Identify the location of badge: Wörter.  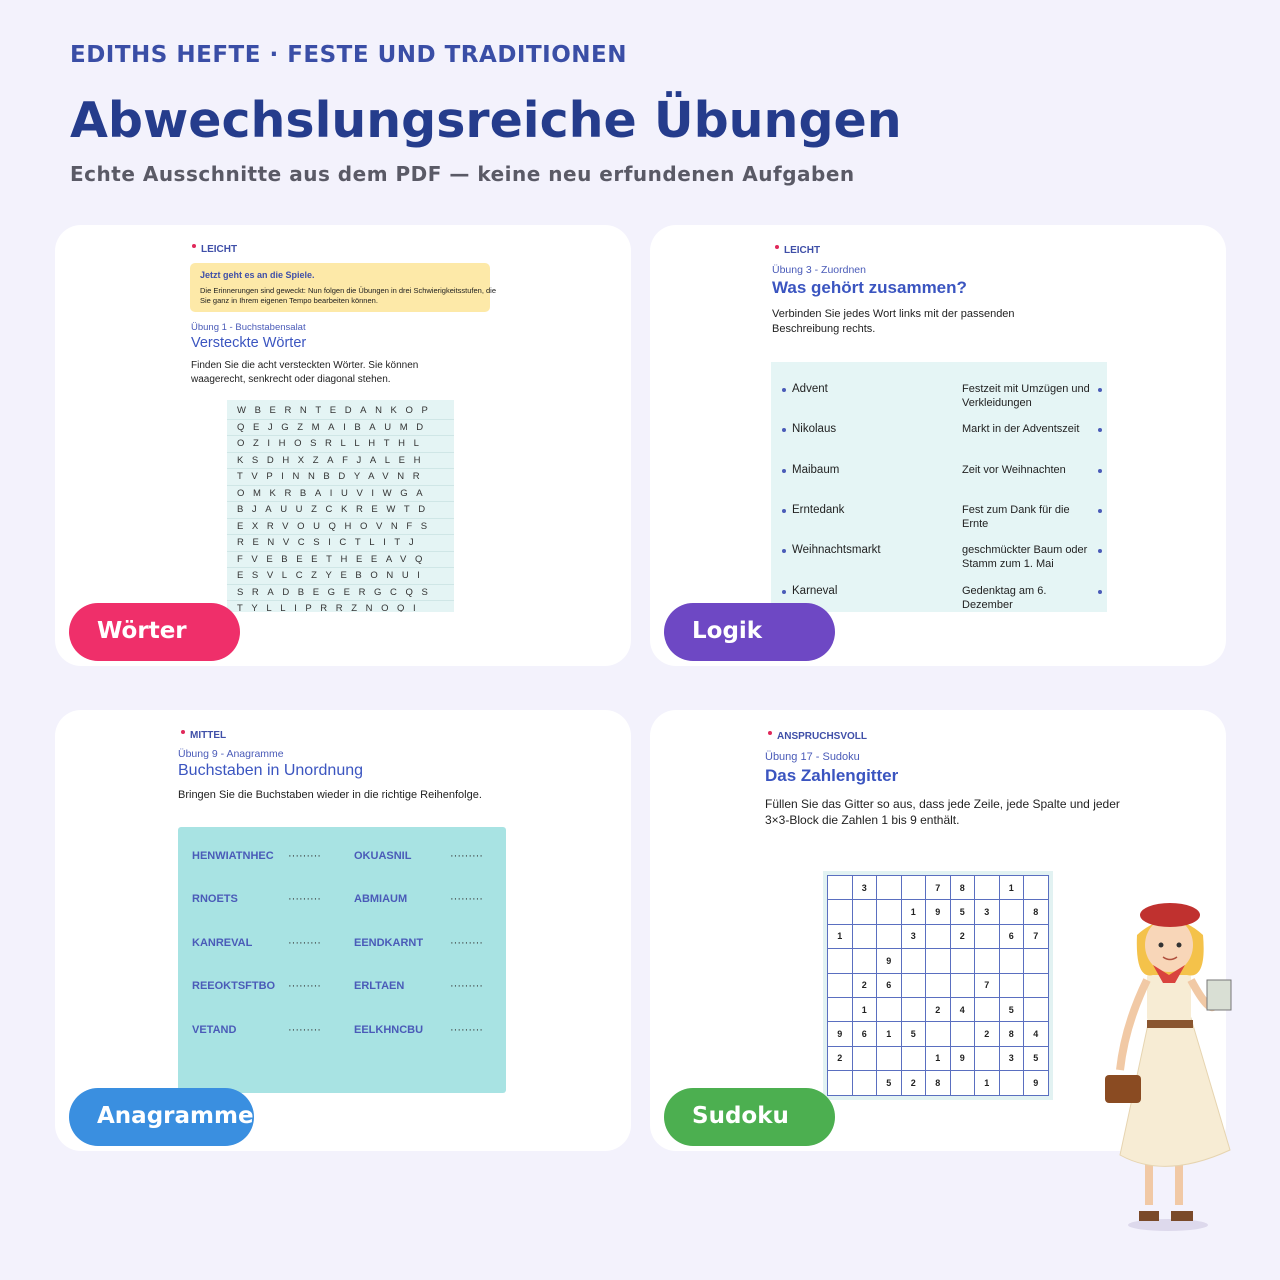
(154, 632).